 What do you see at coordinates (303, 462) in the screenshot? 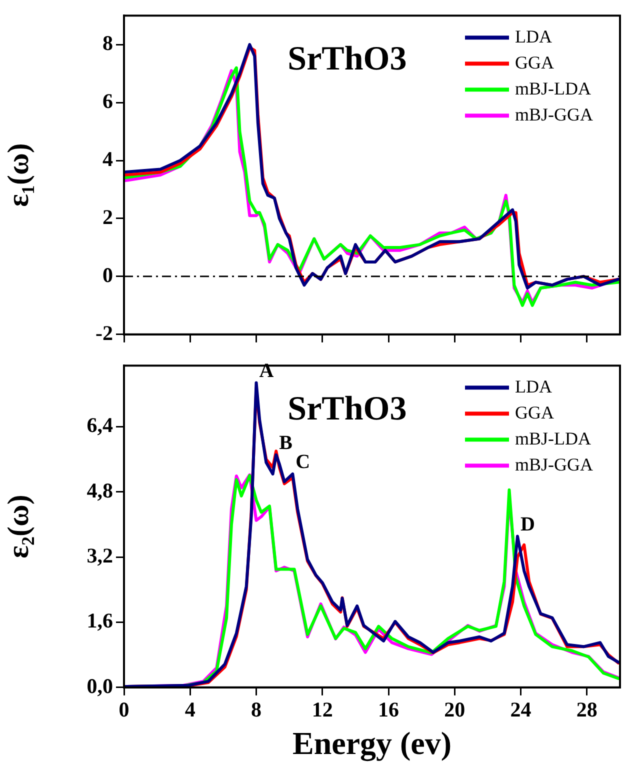
I see `annotation: C` at bounding box center [303, 462].